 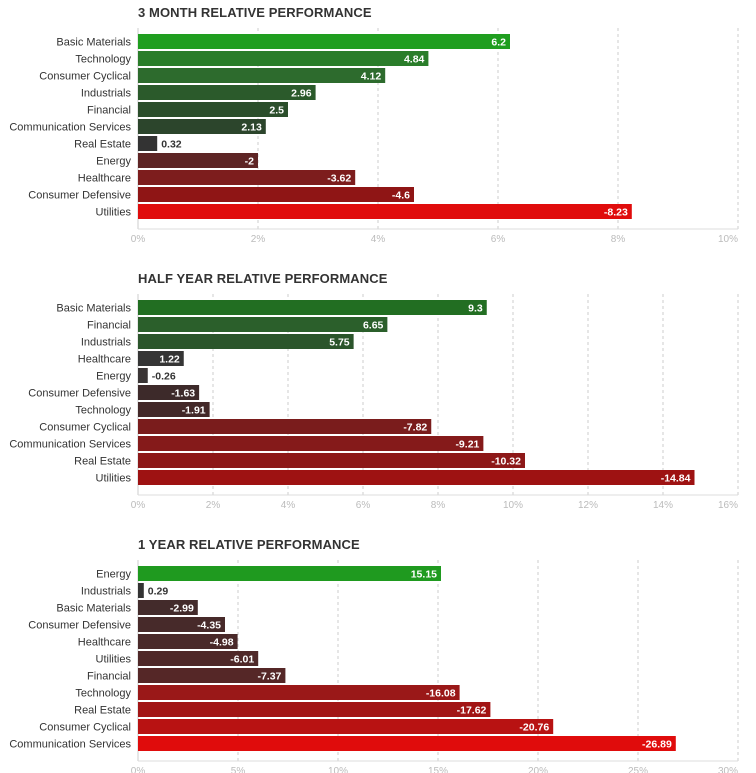 What do you see at coordinates (238, 769) in the screenshot?
I see `x-tick-label: 5%` at bounding box center [238, 769].